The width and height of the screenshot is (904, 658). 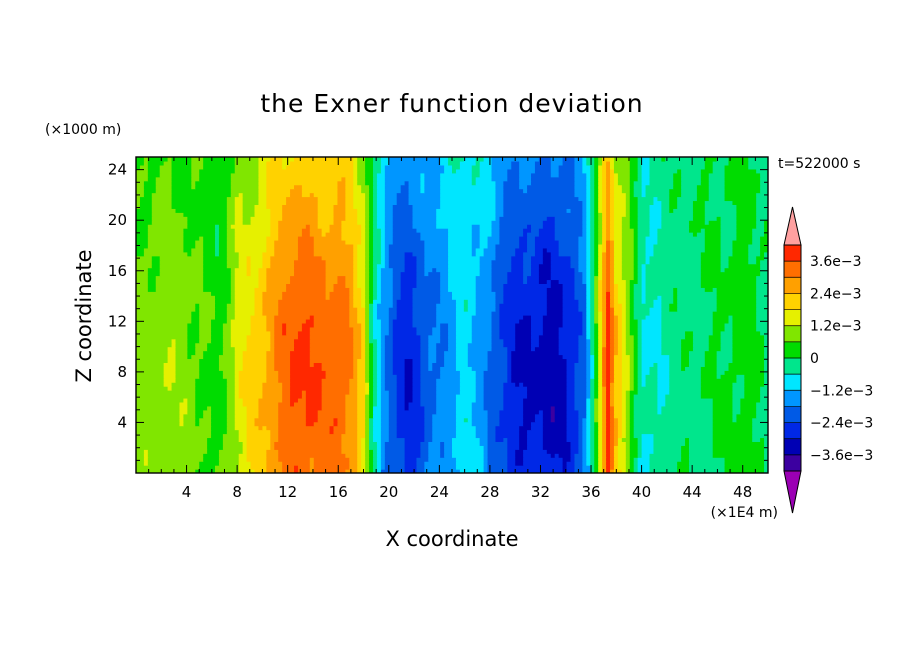 What do you see at coordinates (742, 492) in the screenshot?
I see `x-tick-label: 48` at bounding box center [742, 492].